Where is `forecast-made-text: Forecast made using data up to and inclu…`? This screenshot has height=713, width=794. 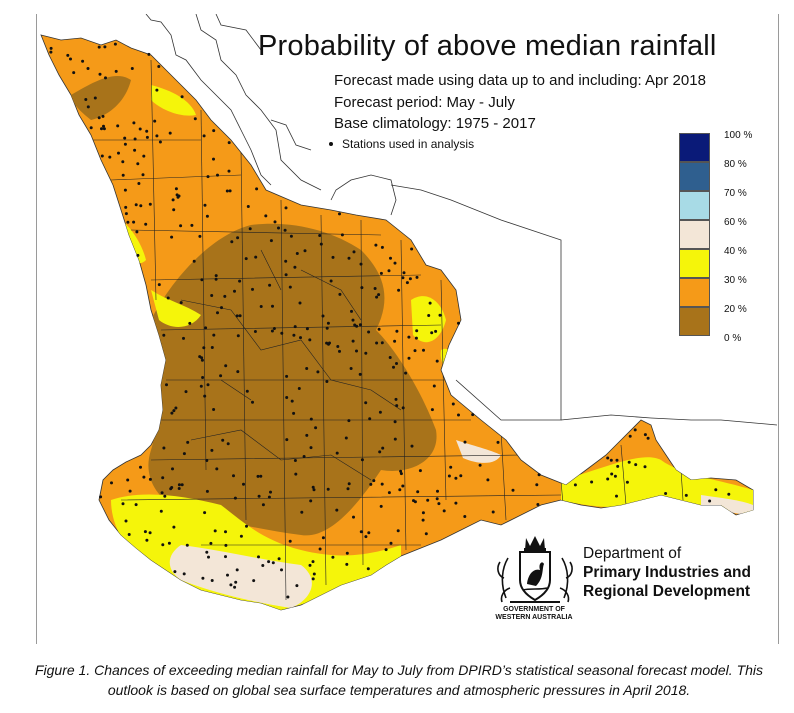 forecast-made-text: Forecast made using data up to and inclu… is located at coordinates (520, 80).